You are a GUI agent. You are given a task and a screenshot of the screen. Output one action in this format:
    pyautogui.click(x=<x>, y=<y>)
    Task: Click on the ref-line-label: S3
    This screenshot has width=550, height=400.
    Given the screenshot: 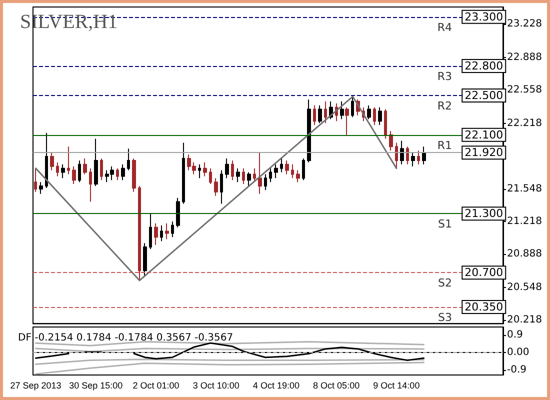 What is the action you would take?
    pyautogui.click(x=445, y=317)
    